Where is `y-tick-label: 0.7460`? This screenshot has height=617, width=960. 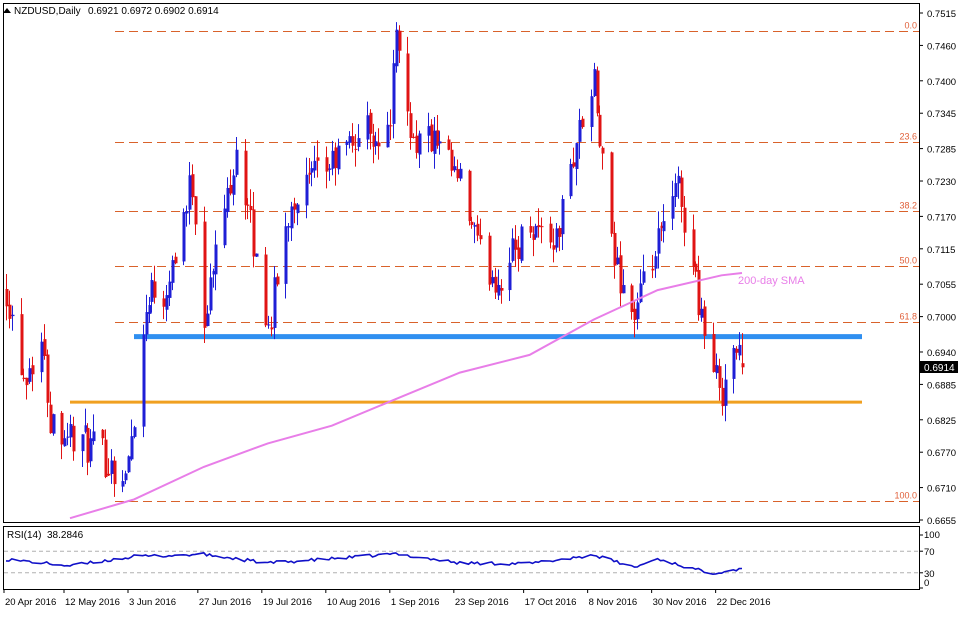
y-tick-label: 0.7460 is located at coordinates (941, 46).